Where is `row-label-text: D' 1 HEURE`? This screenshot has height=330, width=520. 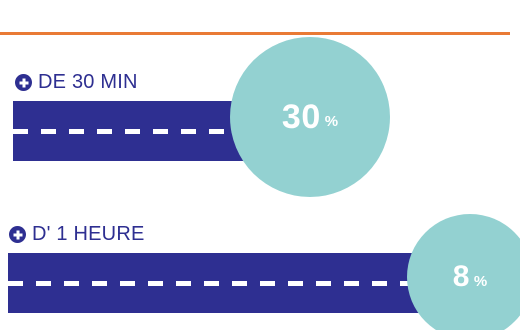 row-label-text: D' 1 HEURE is located at coordinates (88, 234).